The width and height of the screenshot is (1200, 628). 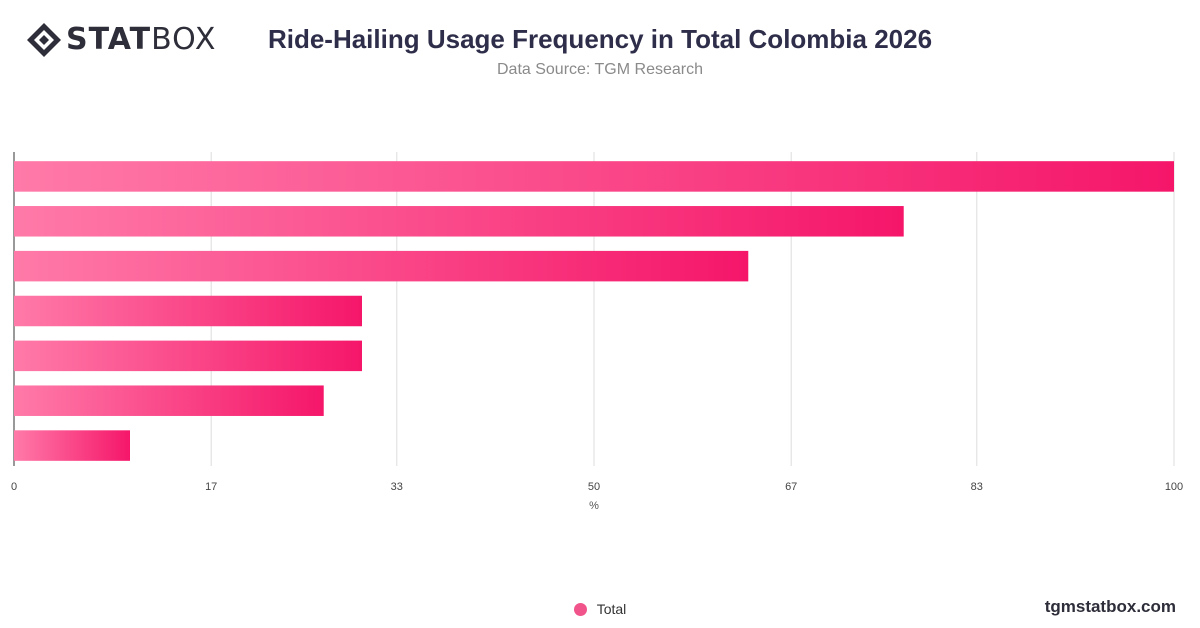 What do you see at coordinates (14, 487) in the screenshot?
I see `x-tick-label: 0` at bounding box center [14, 487].